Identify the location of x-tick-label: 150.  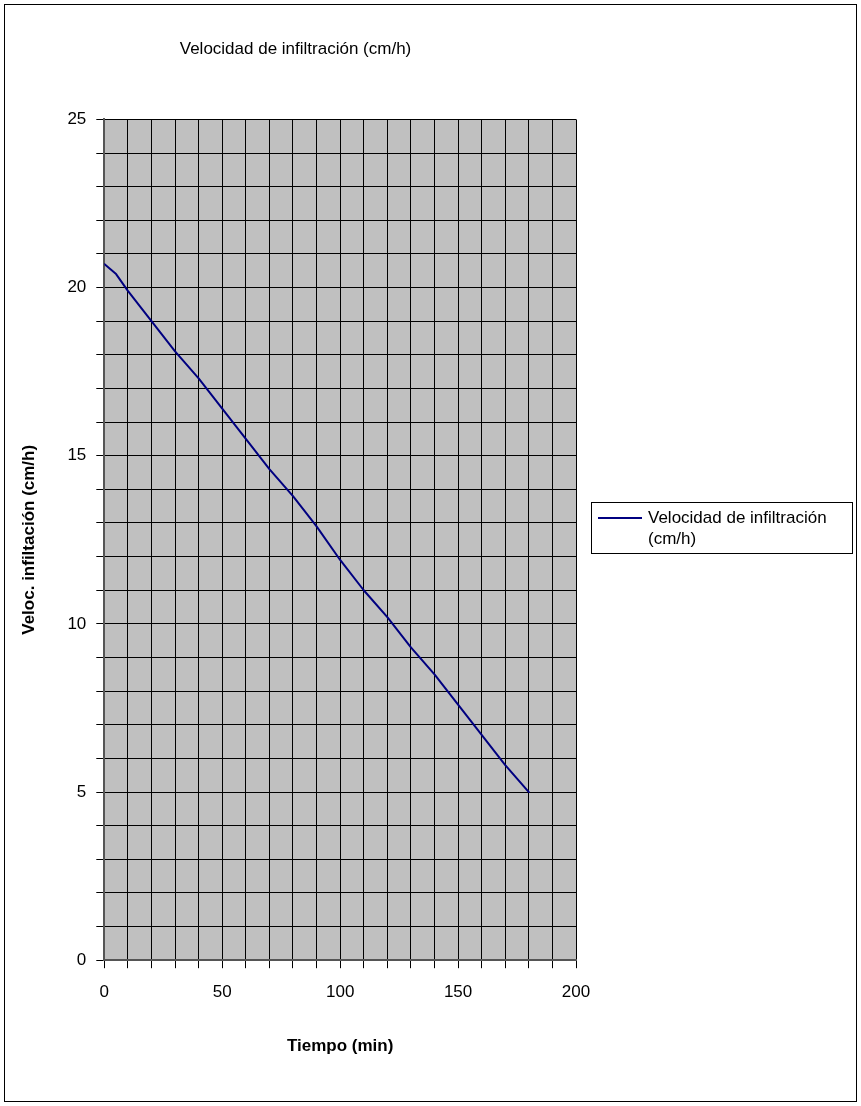
(458, 992).